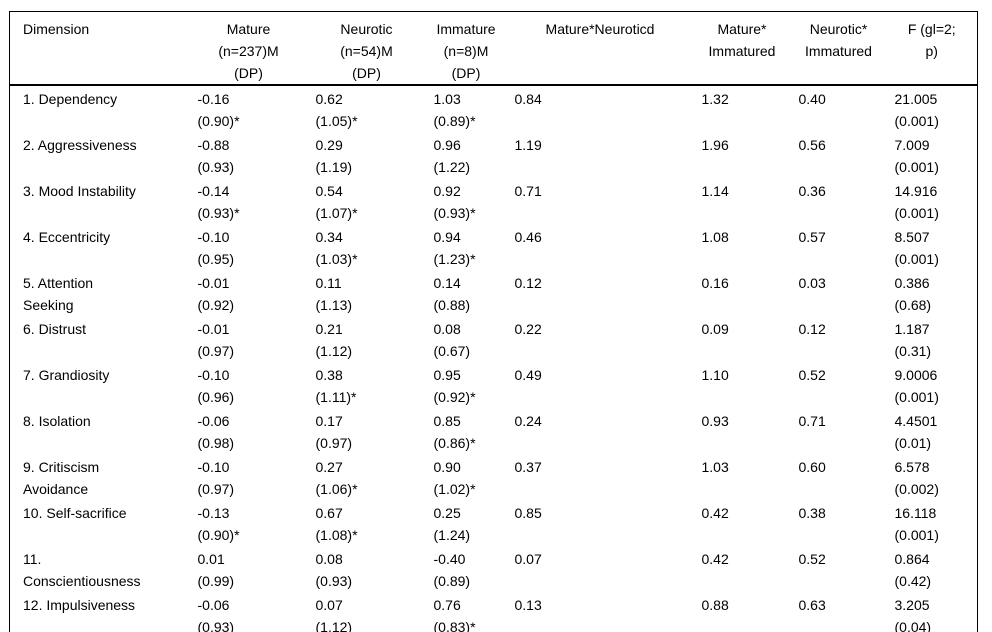 This screenshot has width=992, height=632. I want to click on value-cell: 0.62 (1.05)*, so click(336, 110).